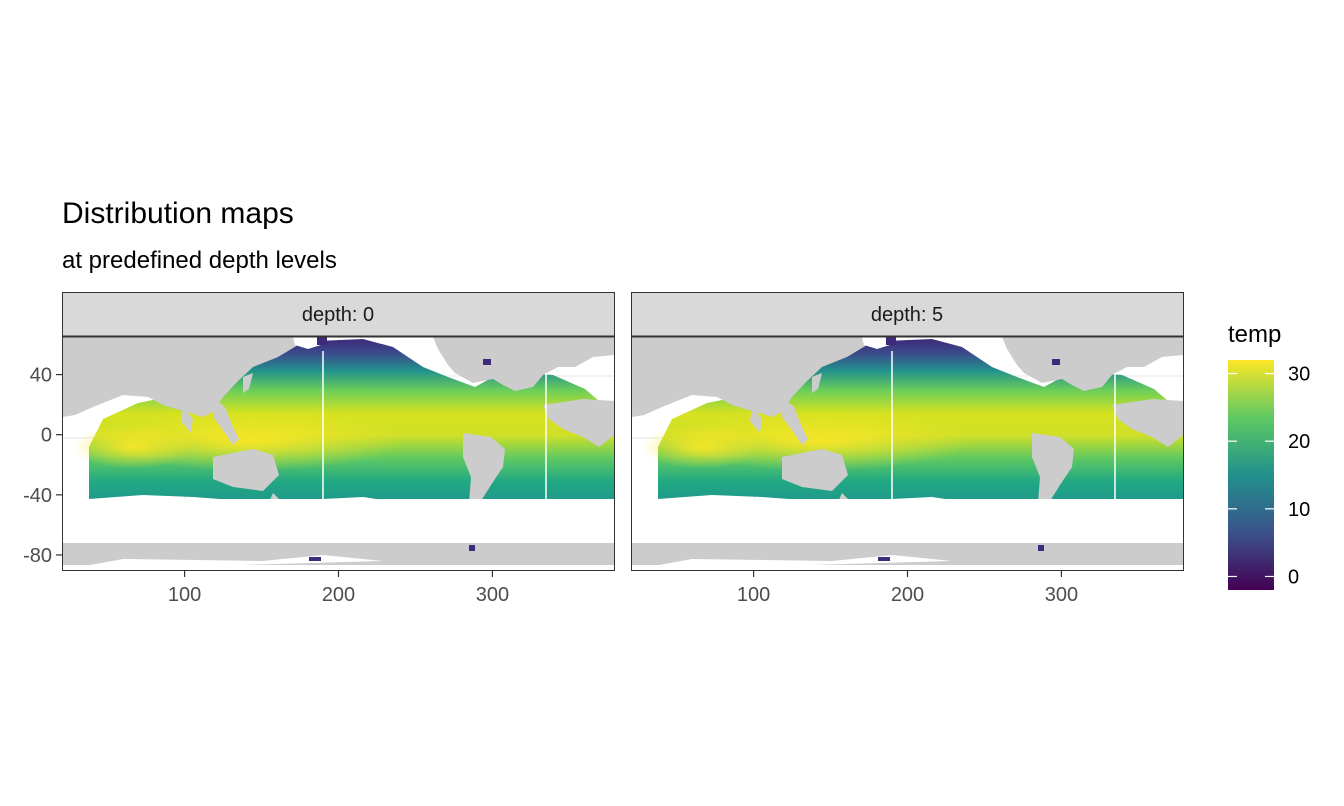  Describe the element at coordinates (46, 436) in the screenshot. I see `y-tick-label: 0` at that location.